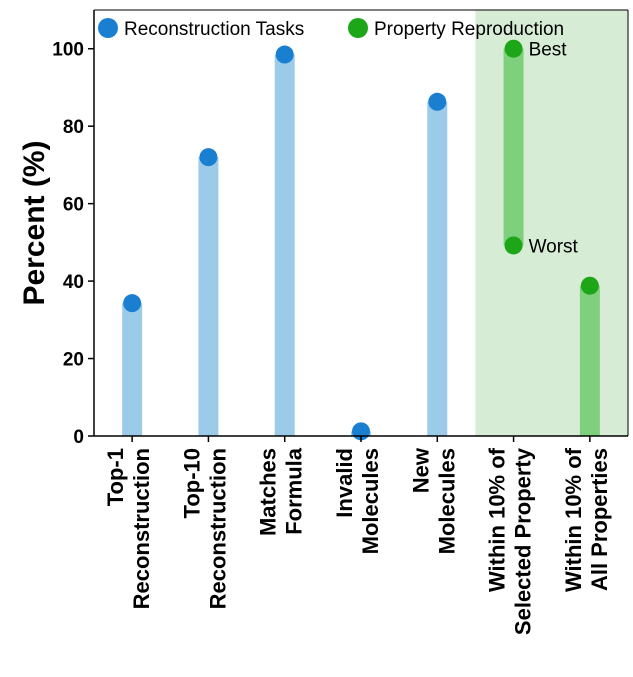 The width and height of the screenshot is (633, 677). What do you see at coordinates (108, 28) in the screenshot?
I see `legend-marker-reconstruction` at bounding box center [108, 28].